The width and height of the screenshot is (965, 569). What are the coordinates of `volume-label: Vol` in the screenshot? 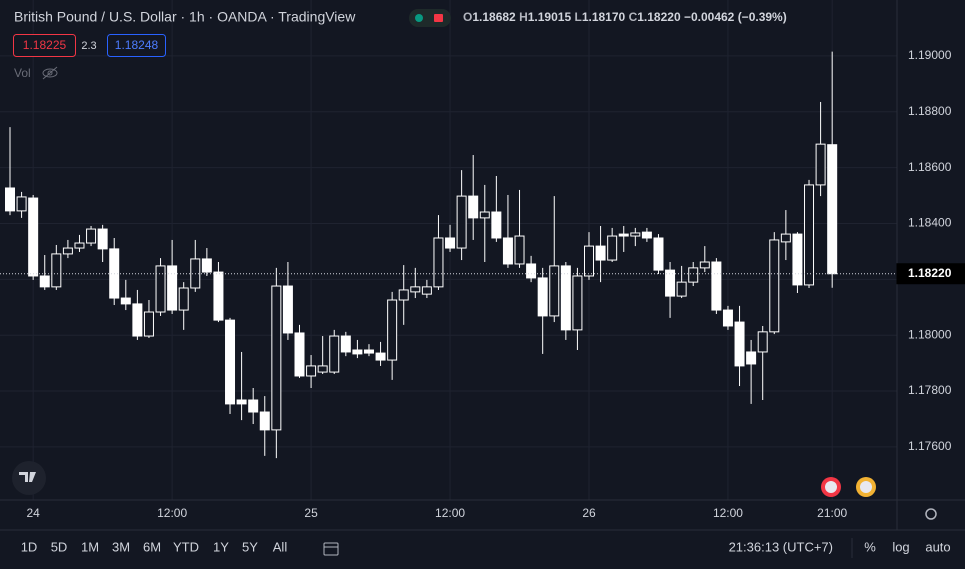 It's located at (22, 73).